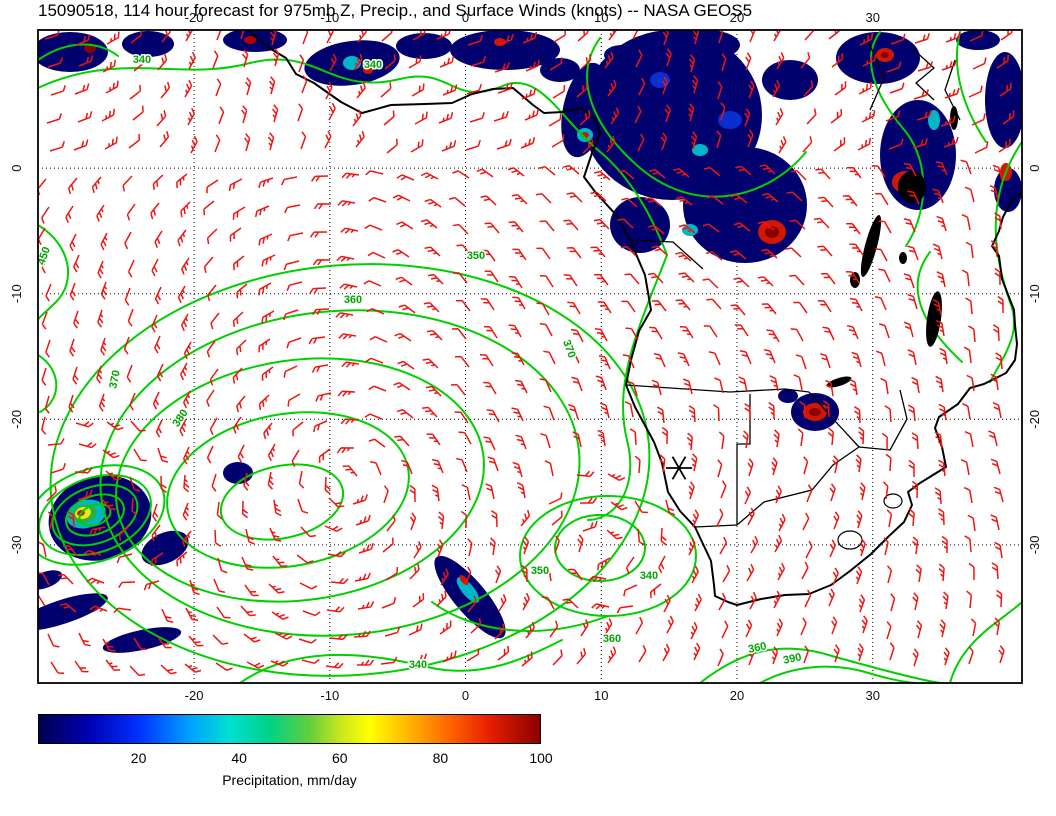  Describe the element at coordinates (679, 468) in the screenshot. I see `location-marker` at that location.